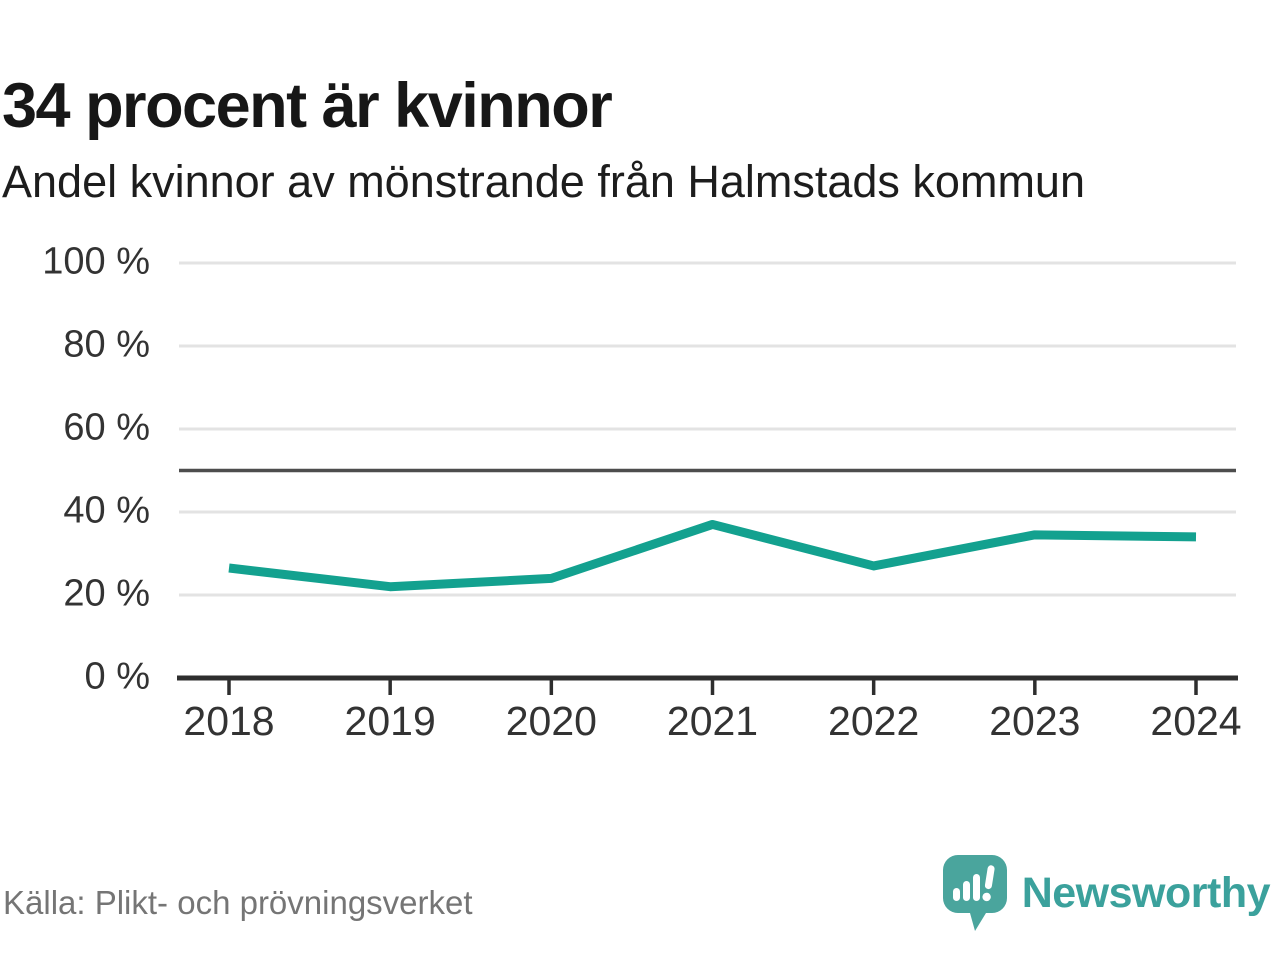 This screenshot has height=960, width=1280. Describe the element at coordinates (551, 721) in the screenshot. I see `x-tick-label: 2020` at that location.